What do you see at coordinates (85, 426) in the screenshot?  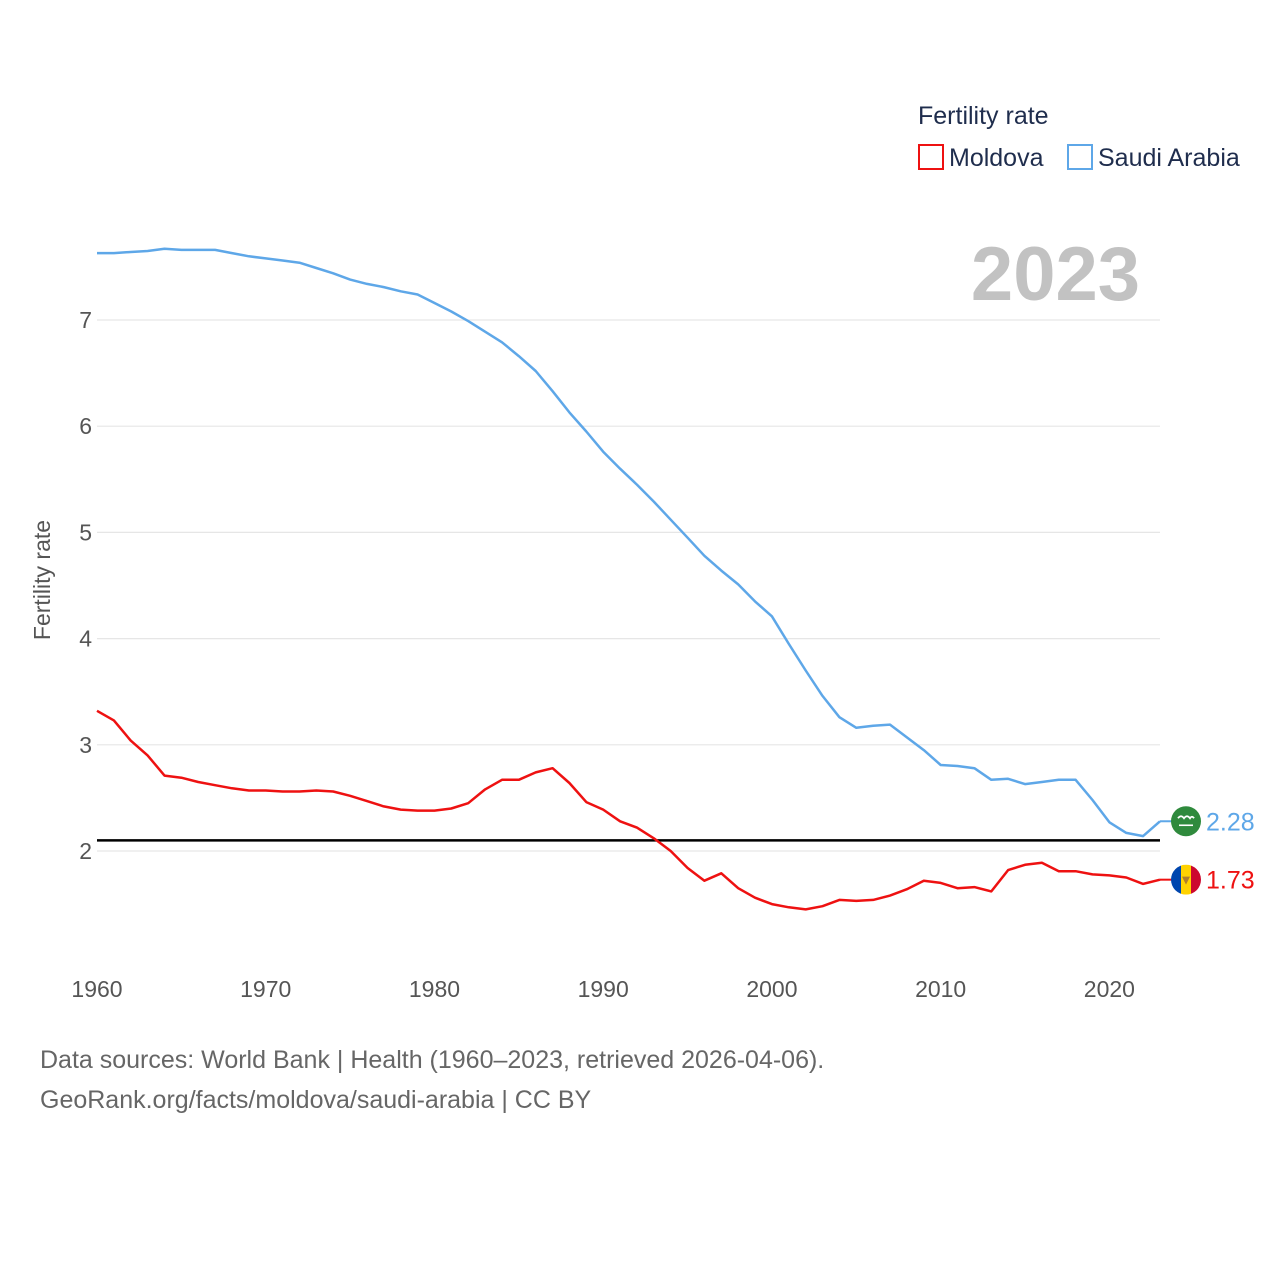 I see `y-tick-label: 6` at bounding box center [85, 426].